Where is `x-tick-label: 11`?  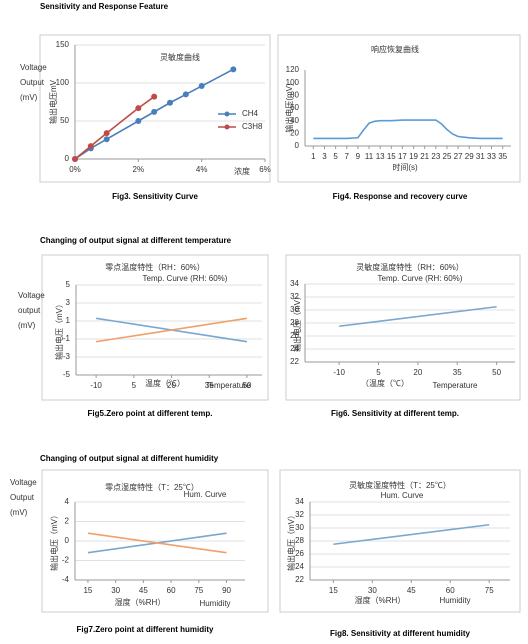 x-tick-label: 11 is located at coordinates (369, 156).